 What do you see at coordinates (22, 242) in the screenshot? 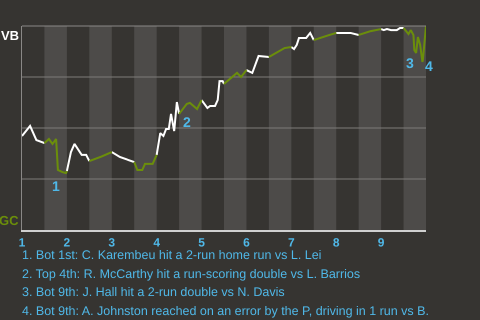
I see `x-tick-label: 1` at bounding box center [22, 242].